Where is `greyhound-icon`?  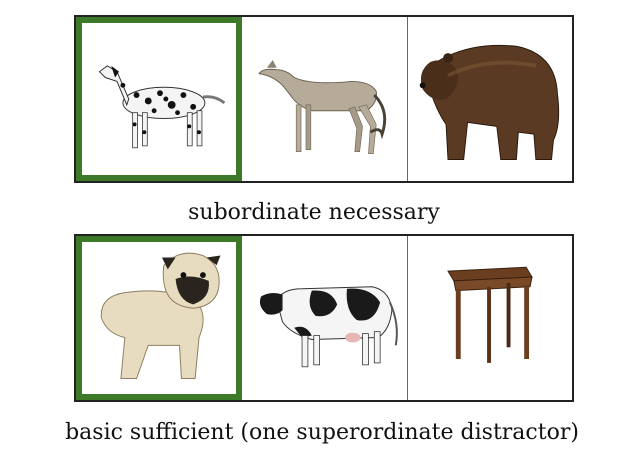 greyhound-icon is located at coordinates (322, 106).